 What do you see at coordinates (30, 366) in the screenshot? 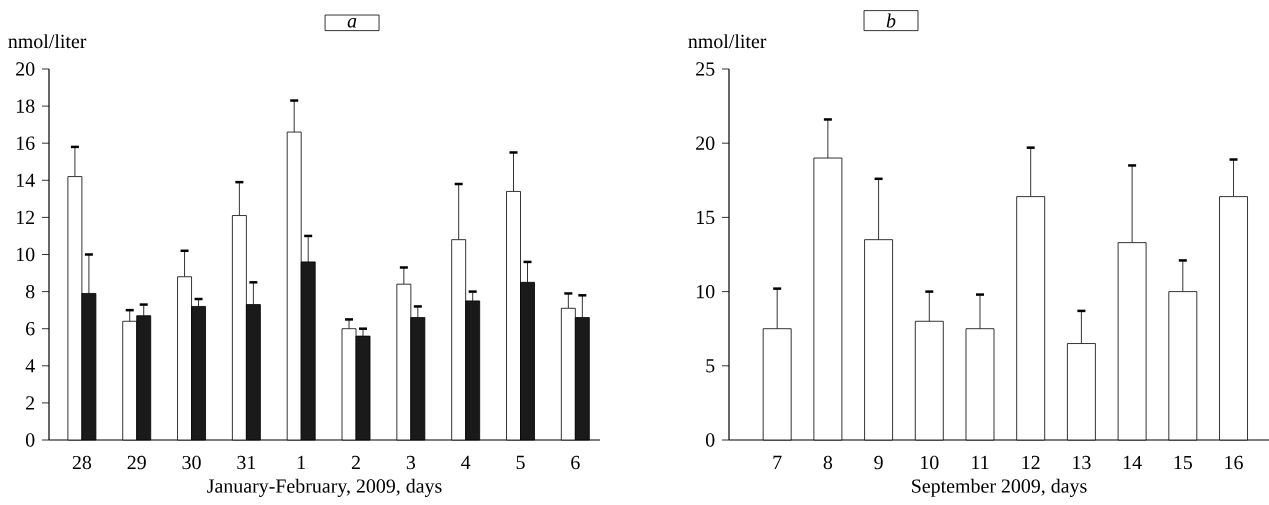
I see `y-tick-label: 4` at bounding box center [30, 366].